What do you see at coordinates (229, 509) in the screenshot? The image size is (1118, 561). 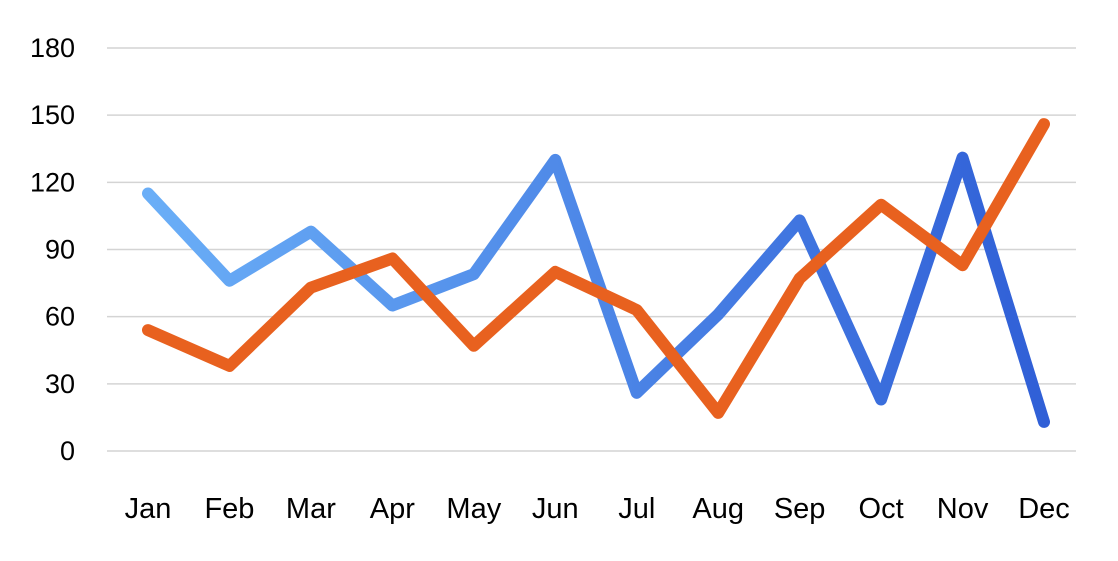 I see `x-tick-label-feb: Feb` at bounding box center [229, 509].